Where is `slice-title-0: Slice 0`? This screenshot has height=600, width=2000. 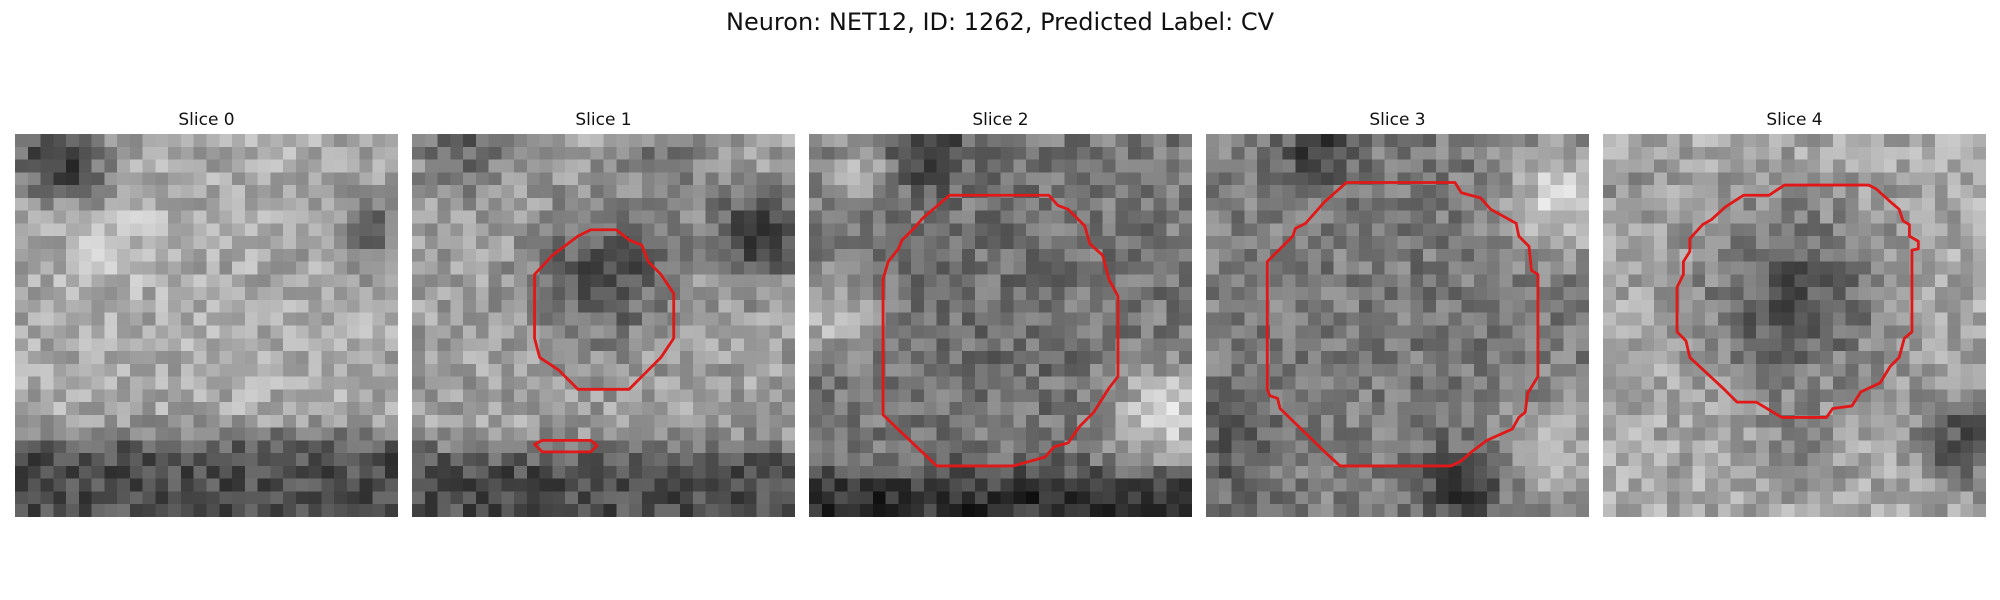 slice-title-0: Slice 0 is located at coordinates (206, 120).